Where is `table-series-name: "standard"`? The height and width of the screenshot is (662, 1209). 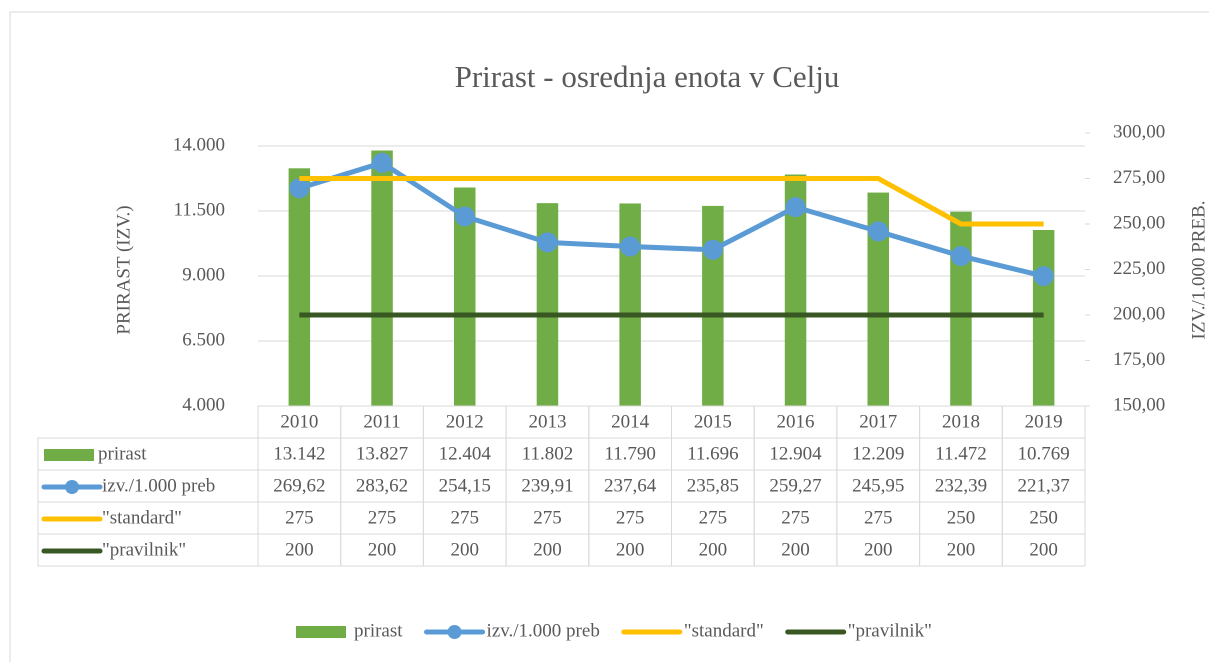 table-series-name: "standard" is located at coordinates (142, 517).